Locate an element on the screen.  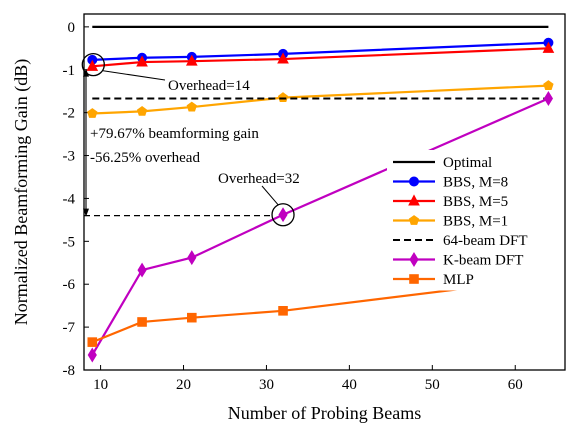
y-tick-label: -6 is located at coordinates (69, 285).